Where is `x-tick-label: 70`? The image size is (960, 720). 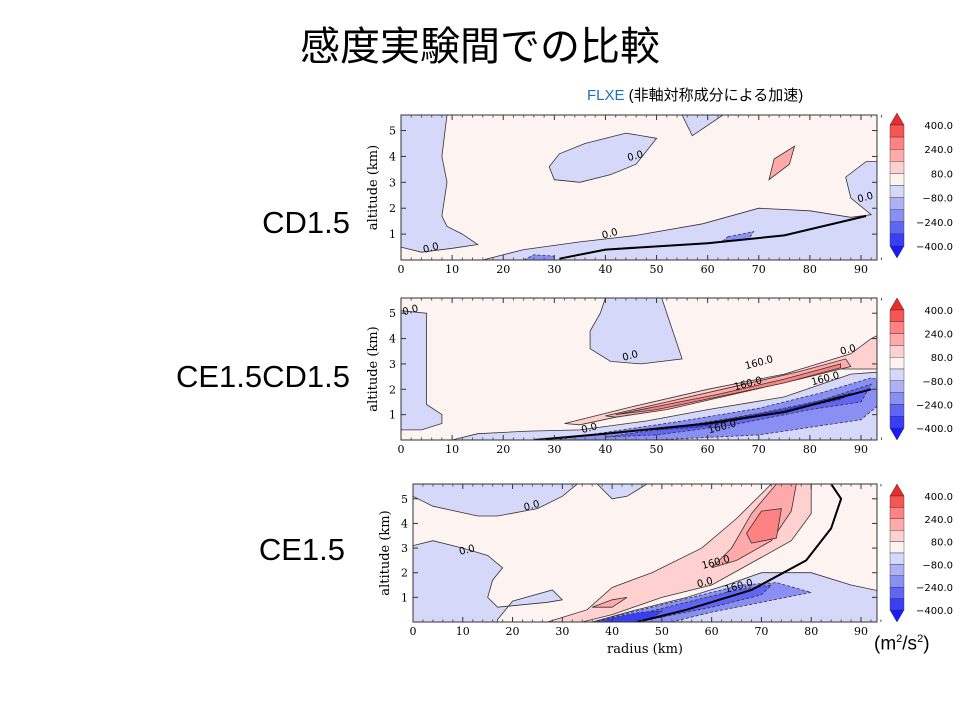
x-tick-label: 70 is located at coordinates (759, 269).